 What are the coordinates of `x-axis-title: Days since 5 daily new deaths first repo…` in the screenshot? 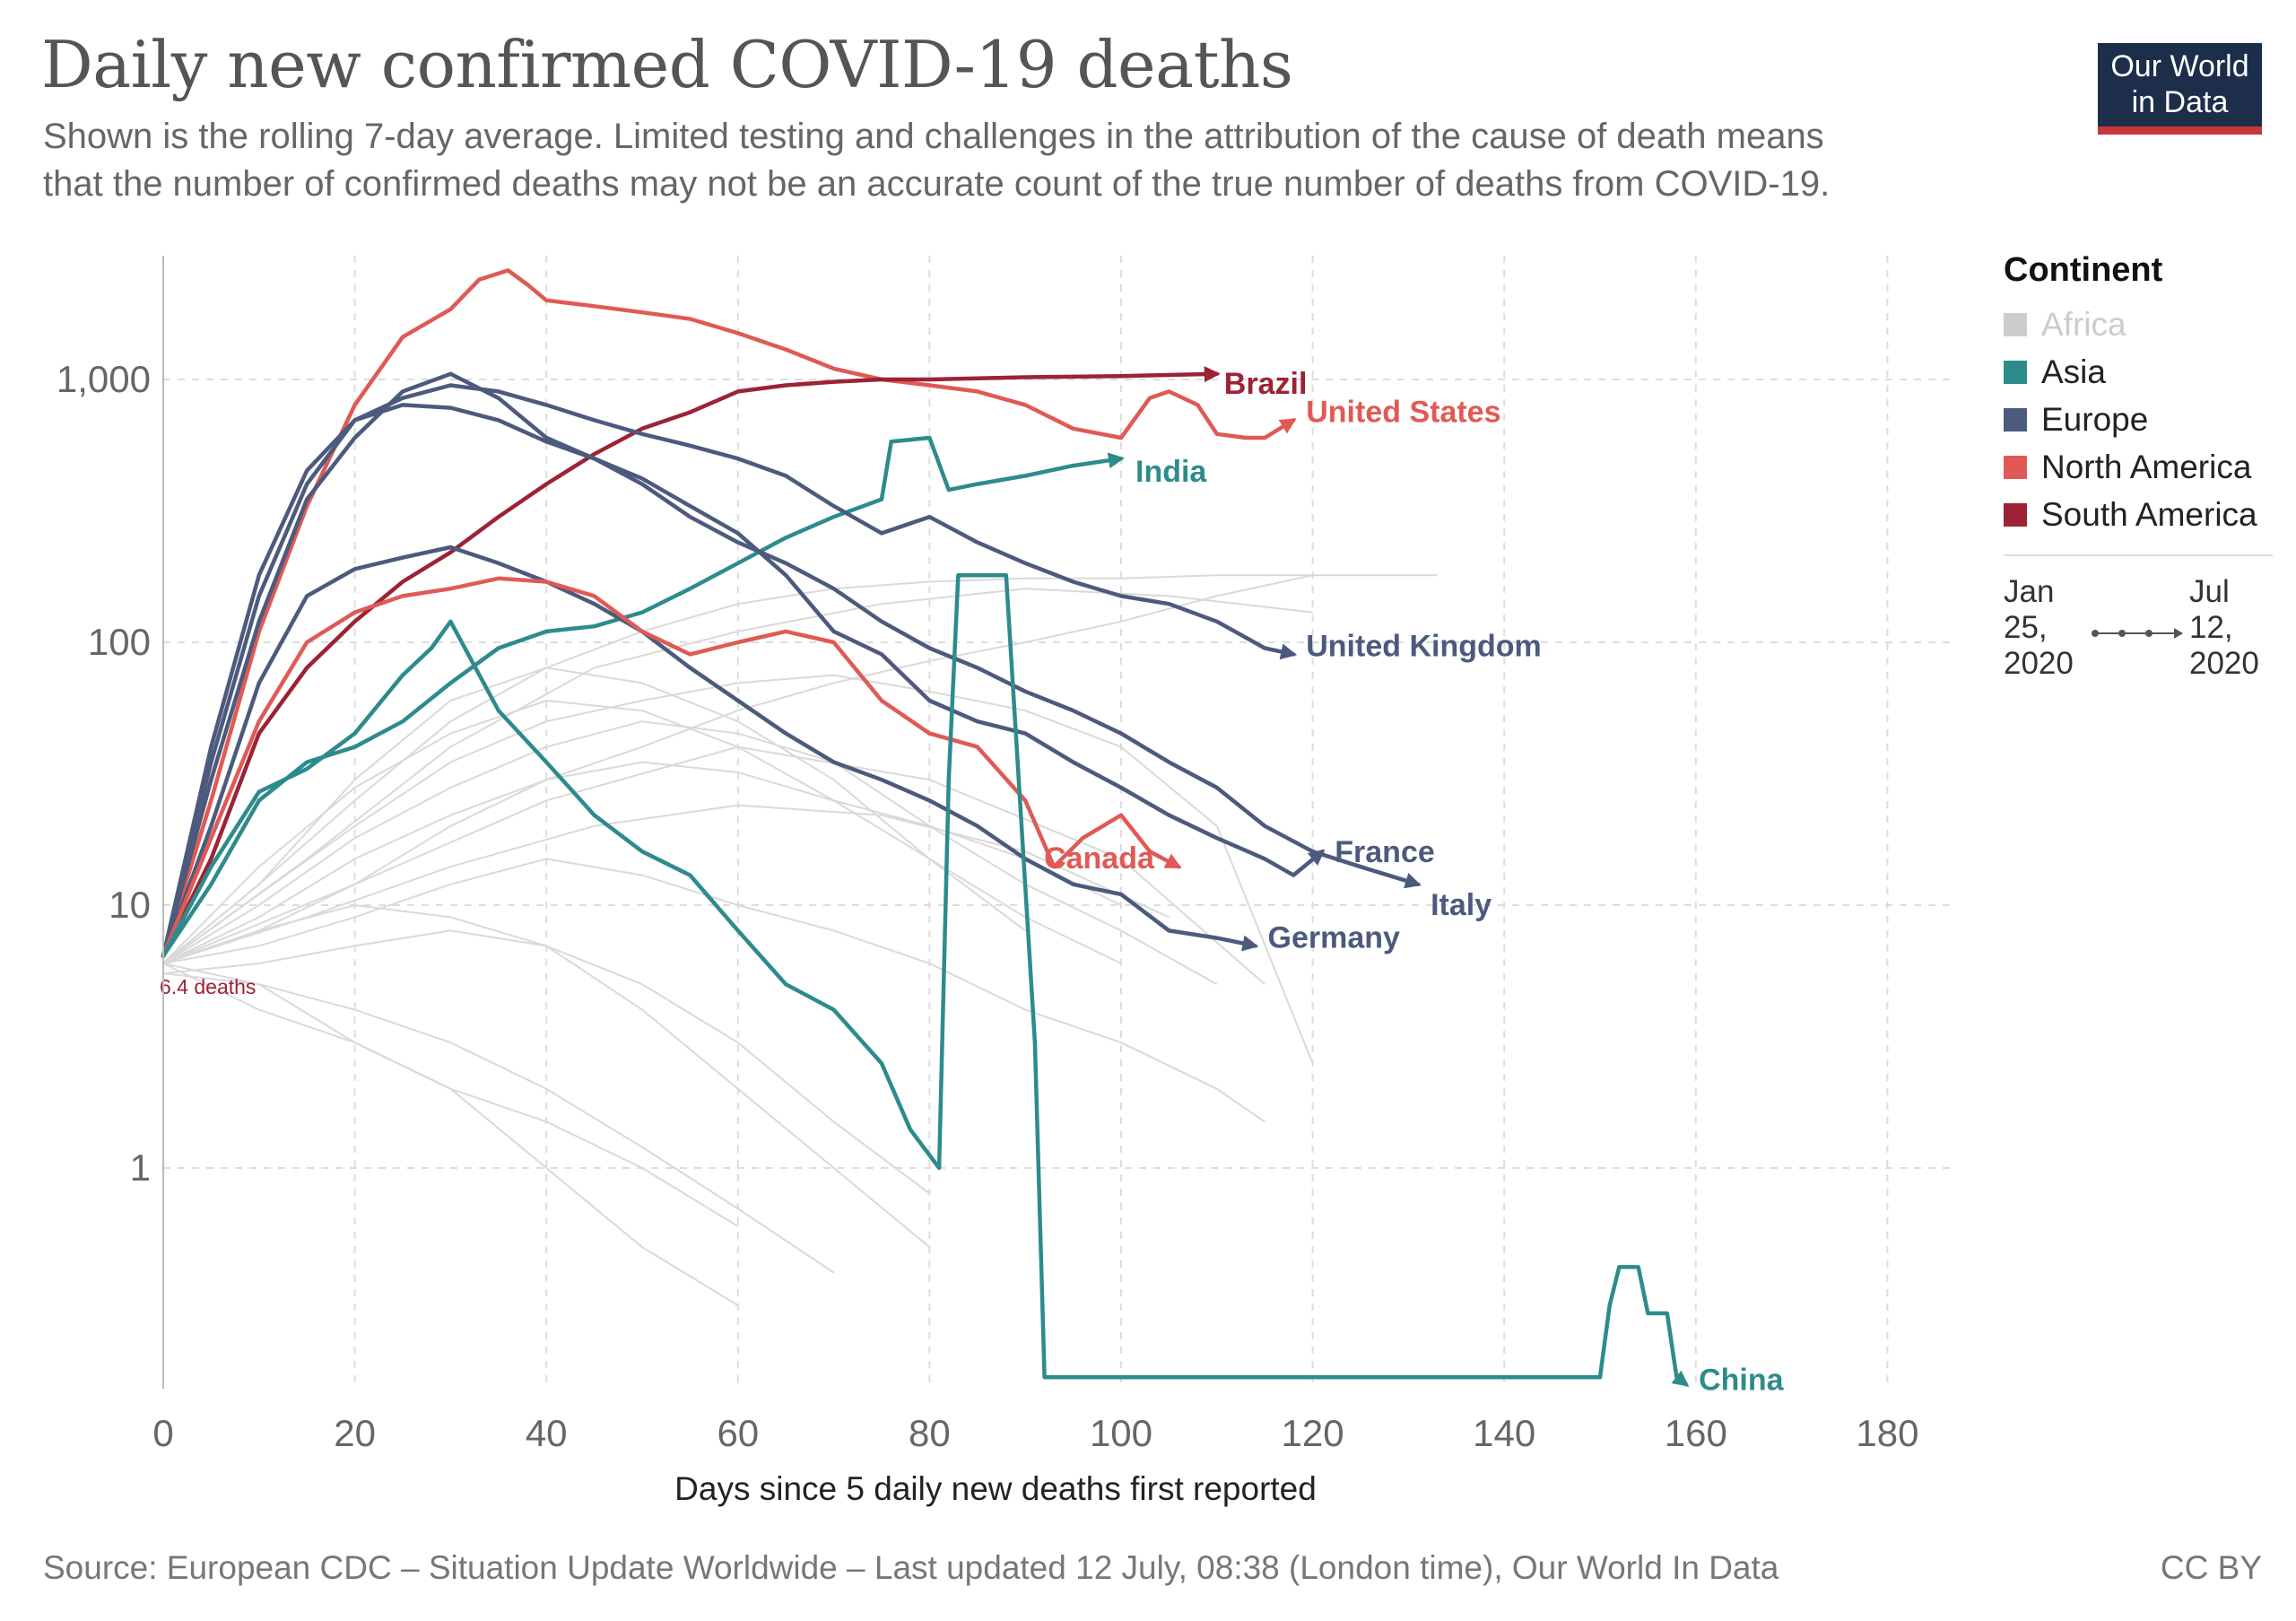 It's located at (995, 1488).